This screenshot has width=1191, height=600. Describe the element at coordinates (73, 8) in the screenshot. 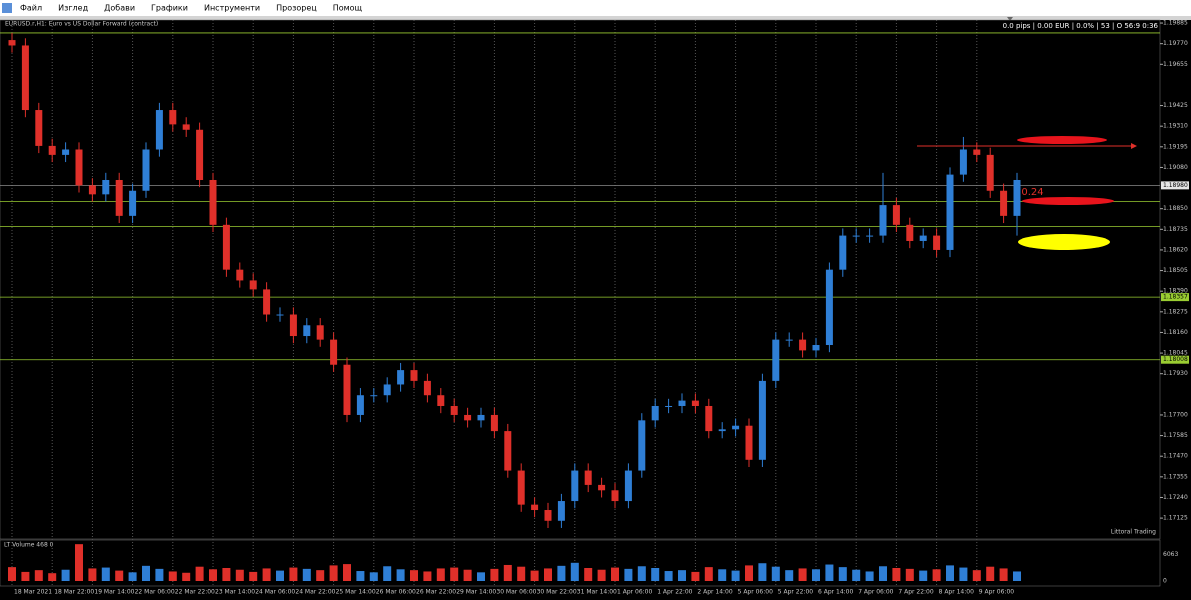

I see `menu-item: Изглед` at that location.